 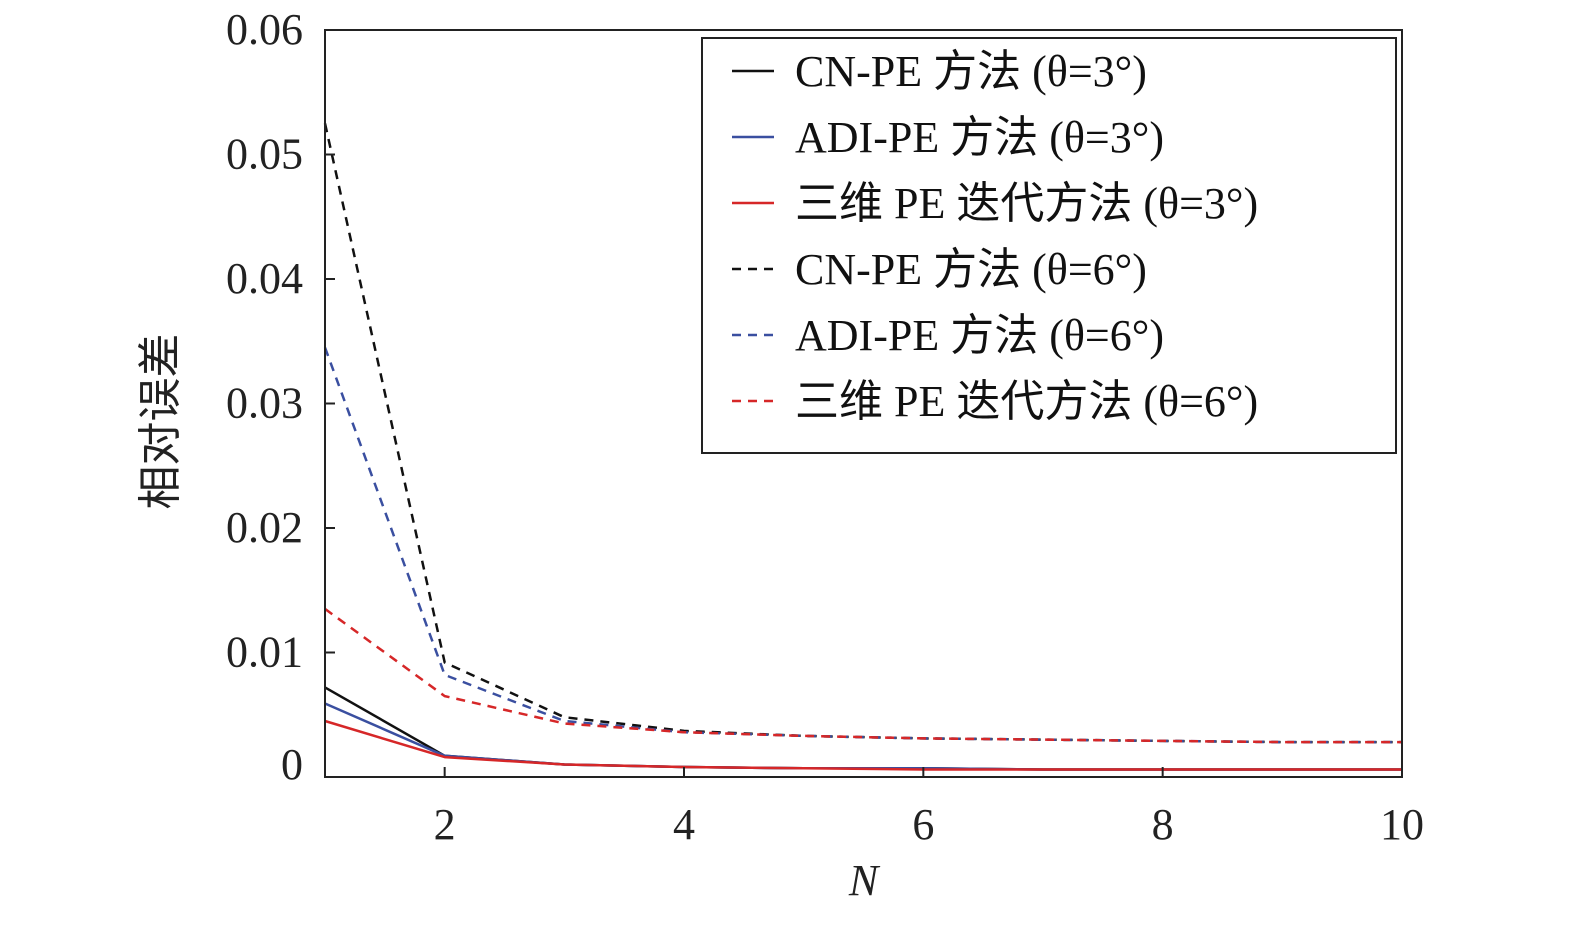 I want to click on legend-label-1: CN-PE 方法 (θ=3°), so click(x=971, y=71).